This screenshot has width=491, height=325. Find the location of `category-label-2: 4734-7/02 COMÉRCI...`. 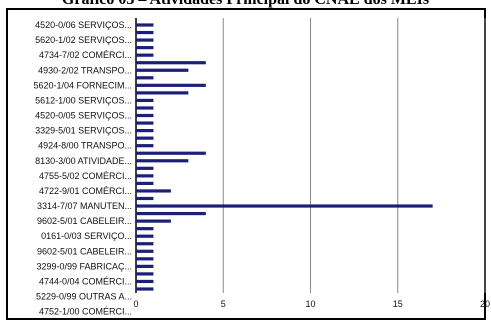

category-label-2: 4734-7/02 COMÉRCI... is located at coordinates (85, 55).